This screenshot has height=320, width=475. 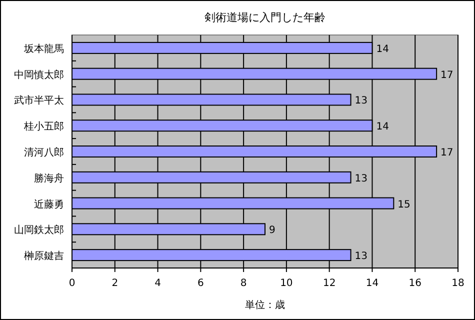 I want to click on tick-label: 8, so click(x=243, y=283).